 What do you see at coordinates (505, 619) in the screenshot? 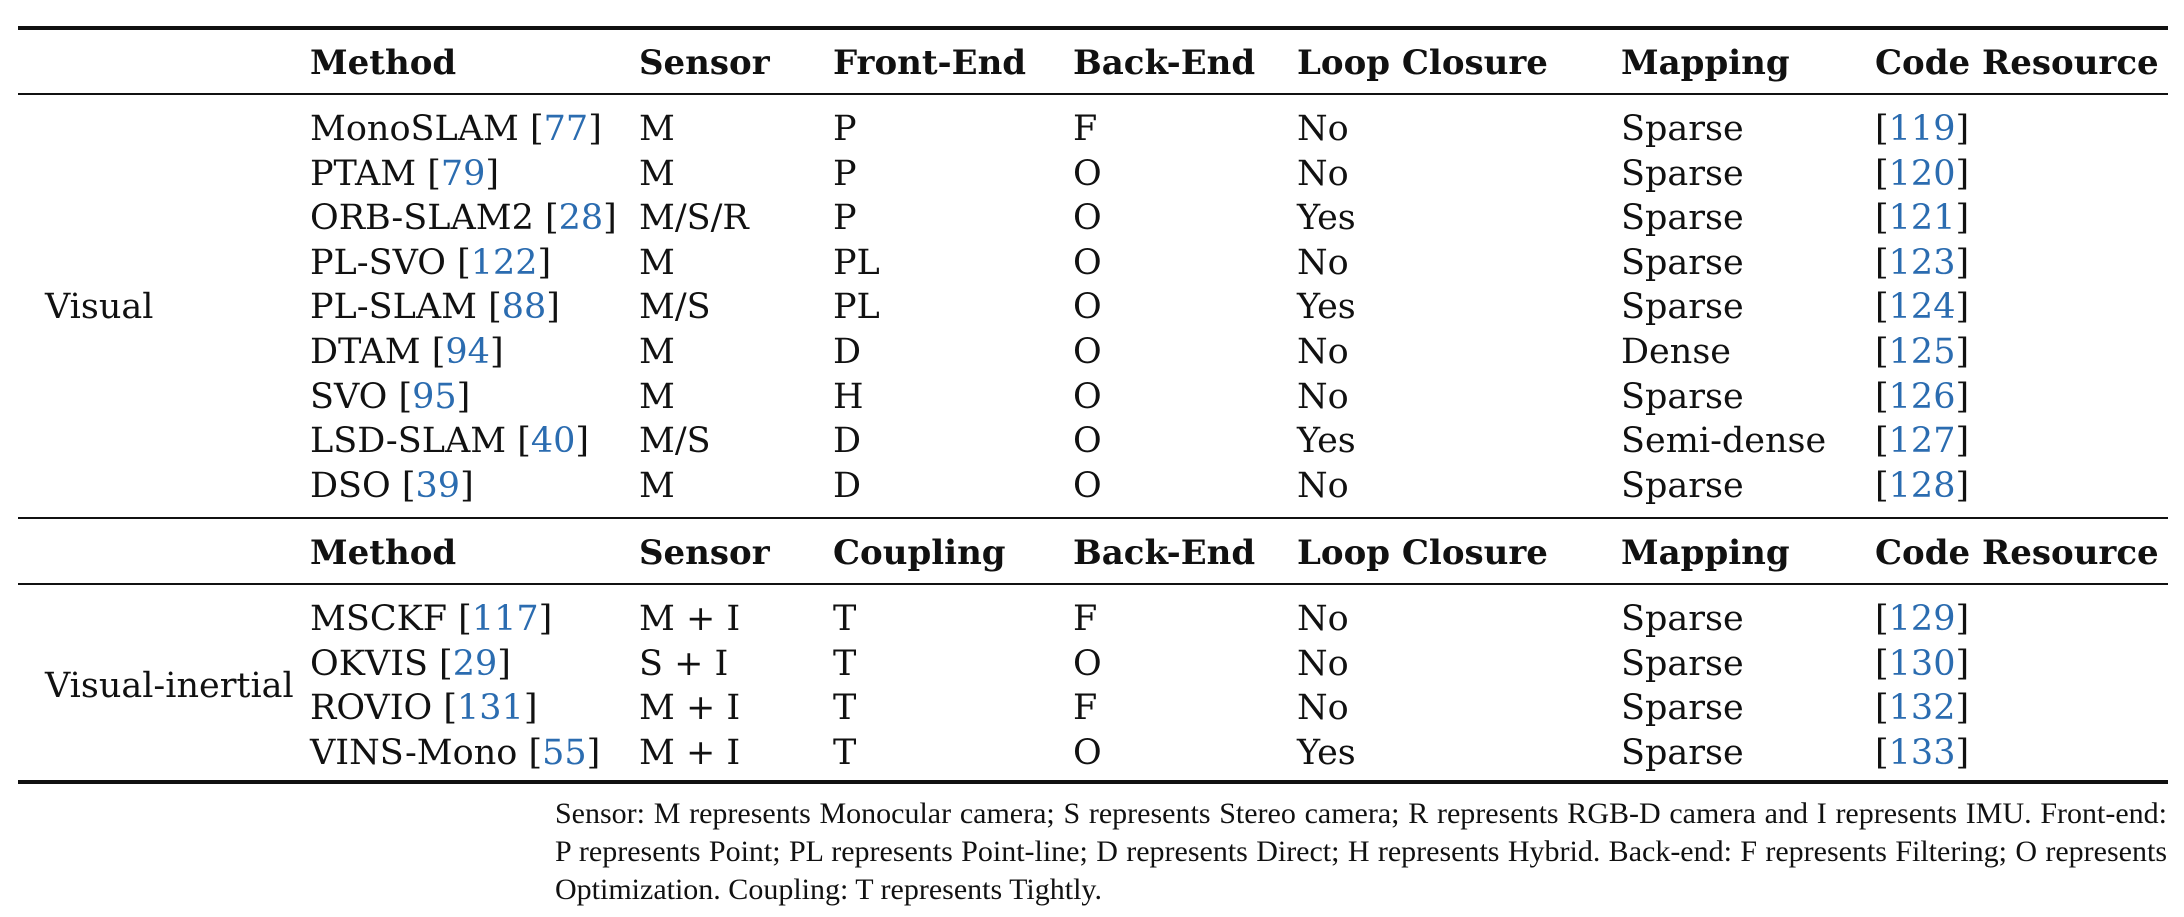
I see `citation-link: 117` at bounding box center [505, 619].